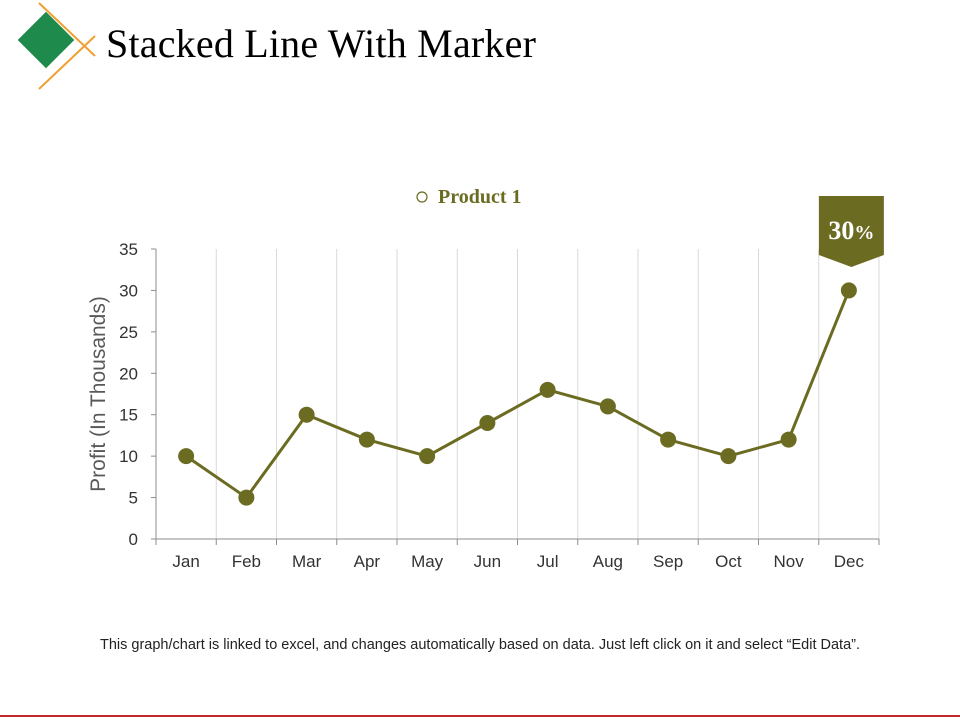 Image resolution: width=960 pixels, height=720 pixels. Describe the element at coordinates (133, 498) in the screenshot. I see `y-tick-label: 5` at that location.